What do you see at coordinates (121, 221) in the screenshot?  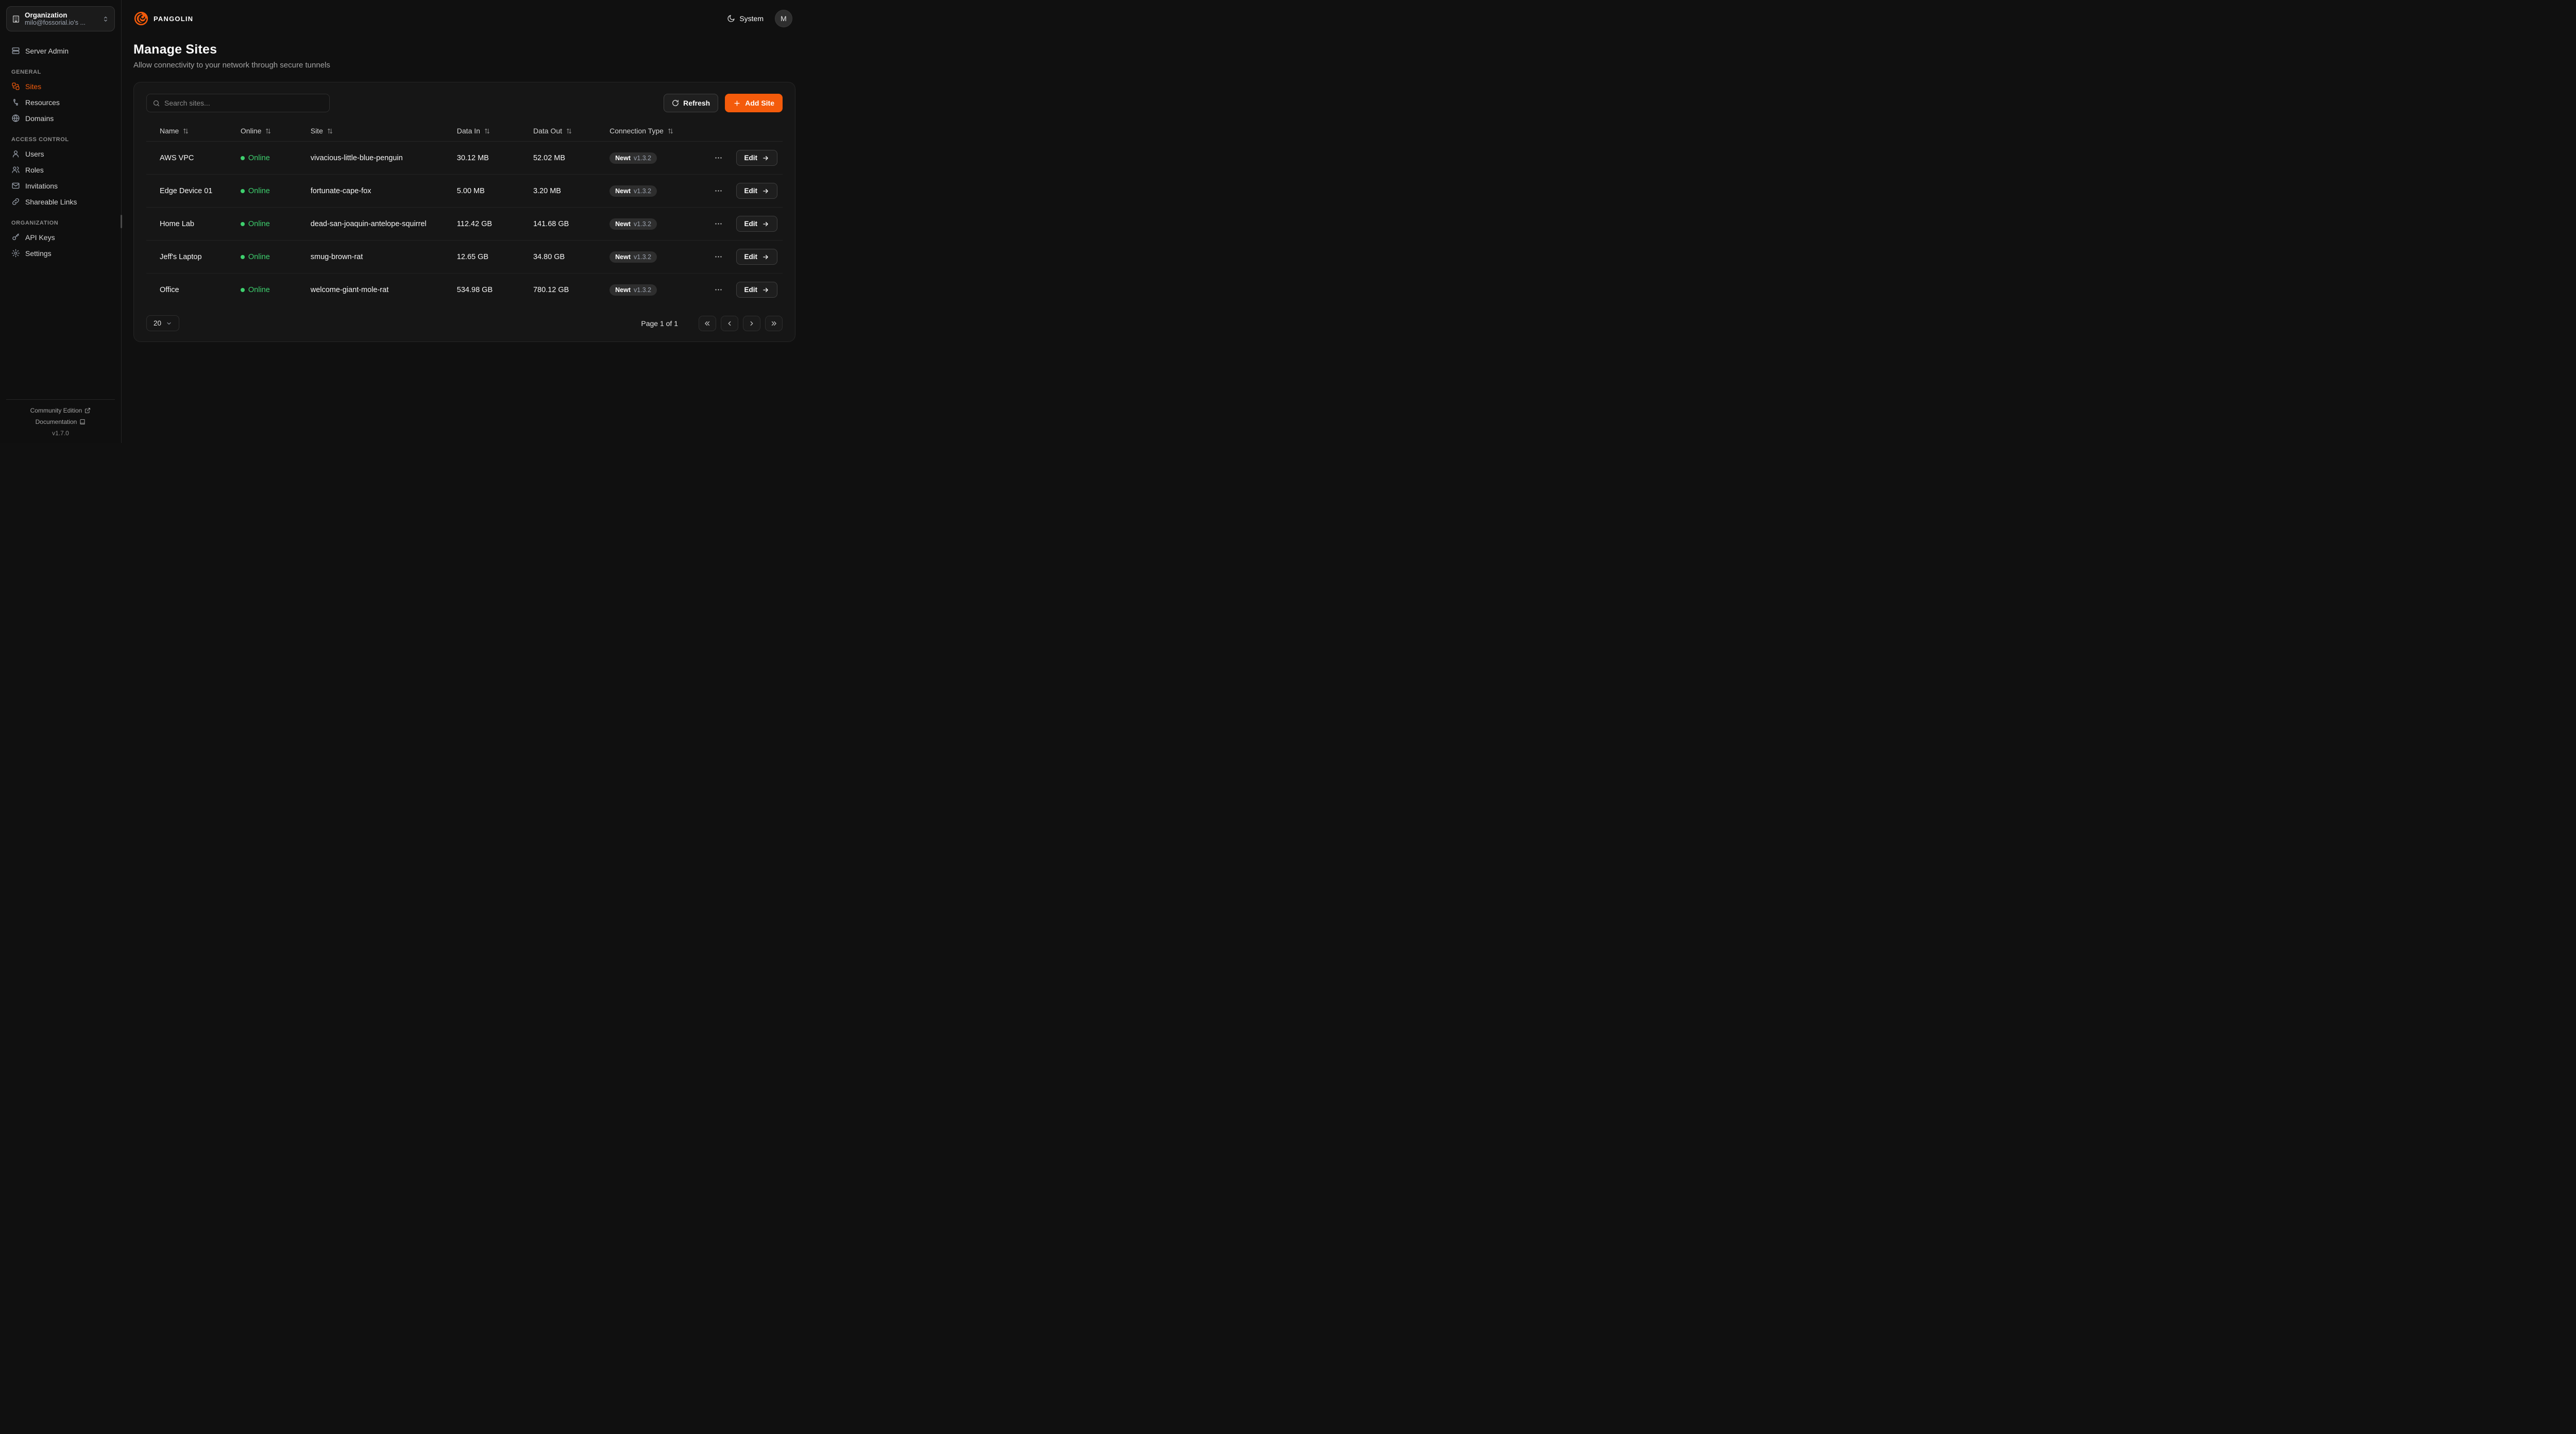 I see `sidebar-resize-handle` at bounding box center [121, 221].